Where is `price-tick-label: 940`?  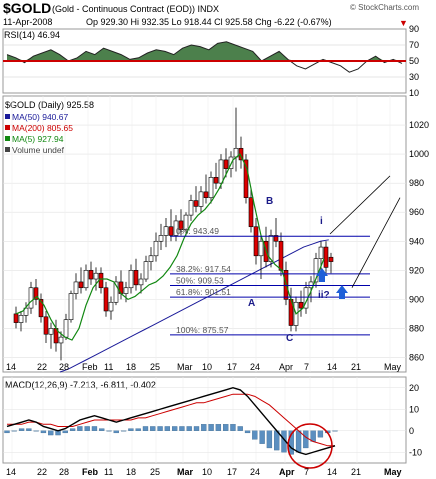 price-tick-label: 940 is located at coordinates (416, 241).